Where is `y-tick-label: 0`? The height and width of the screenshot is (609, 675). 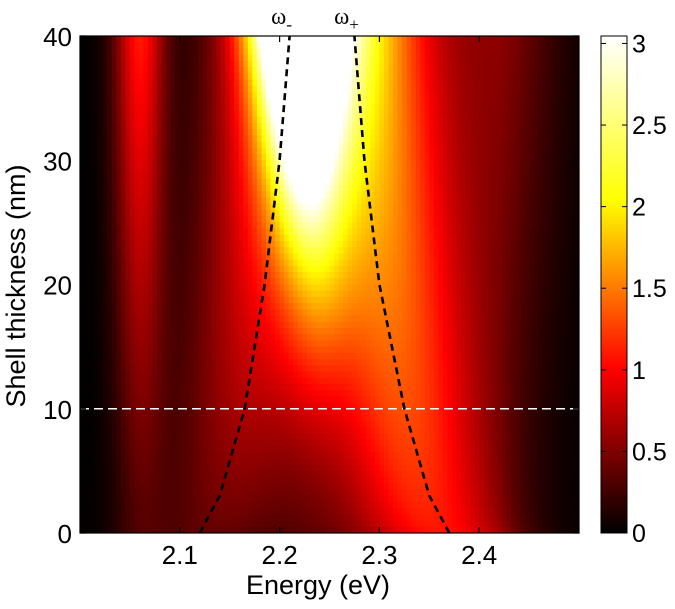
y-tick-label: 0 is located at coordinates (65, 534).